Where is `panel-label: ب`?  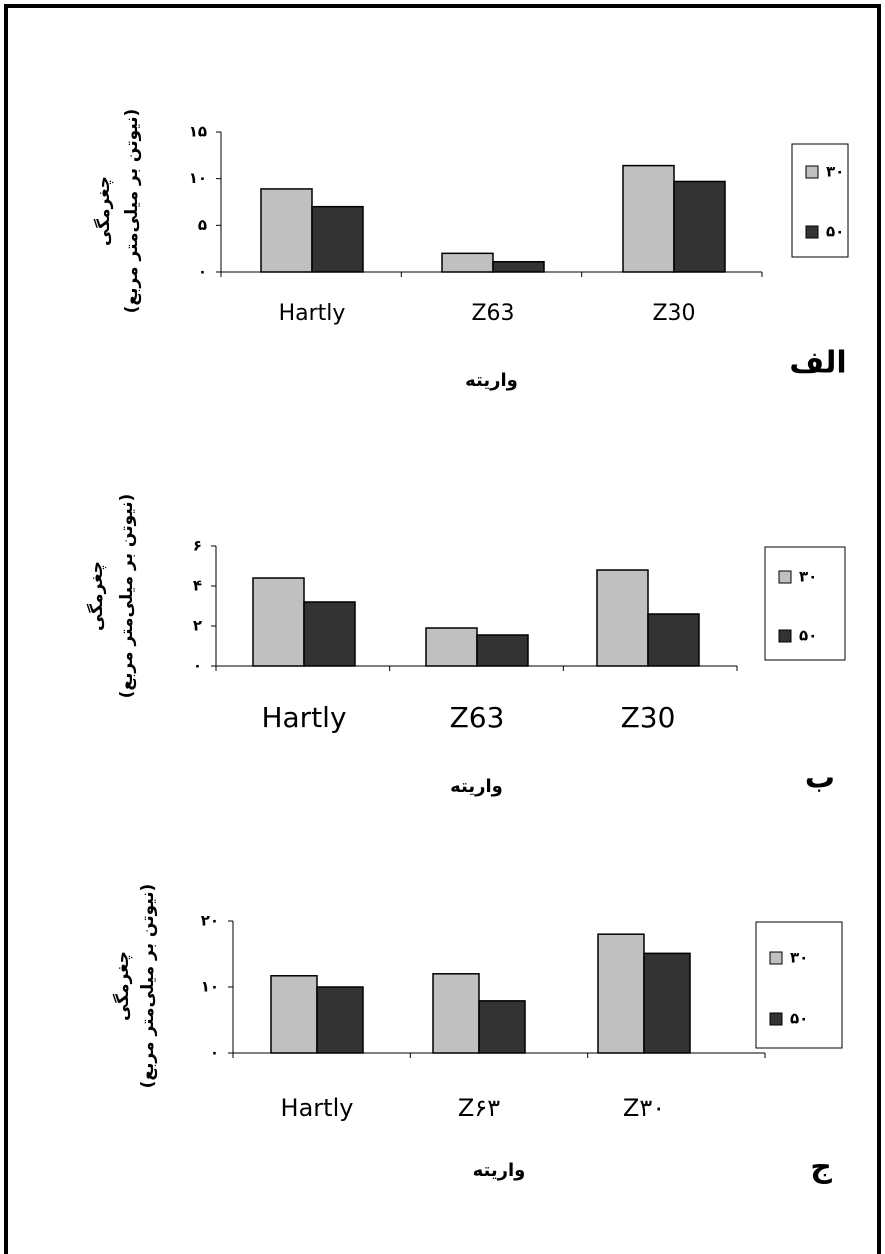 panel-label: ب is located at coordinates (820, 778).